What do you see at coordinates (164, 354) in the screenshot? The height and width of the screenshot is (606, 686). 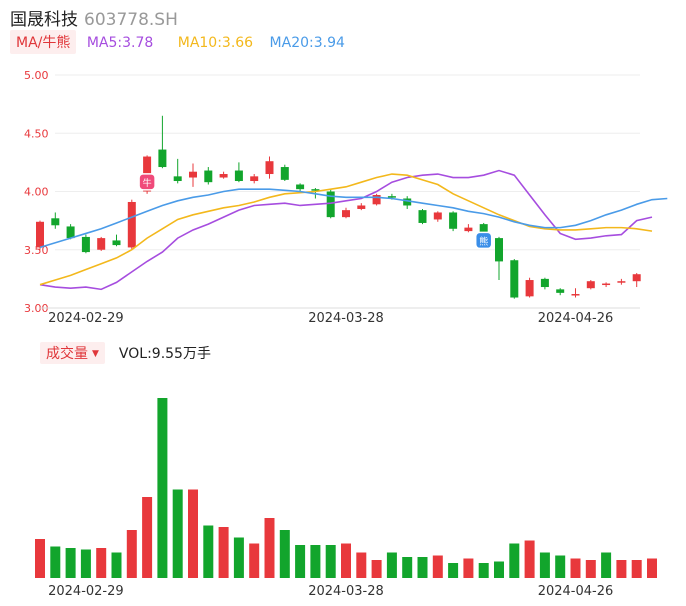 I see `volume-value: VOL:9.55万手` at bounding box center [164, 354].